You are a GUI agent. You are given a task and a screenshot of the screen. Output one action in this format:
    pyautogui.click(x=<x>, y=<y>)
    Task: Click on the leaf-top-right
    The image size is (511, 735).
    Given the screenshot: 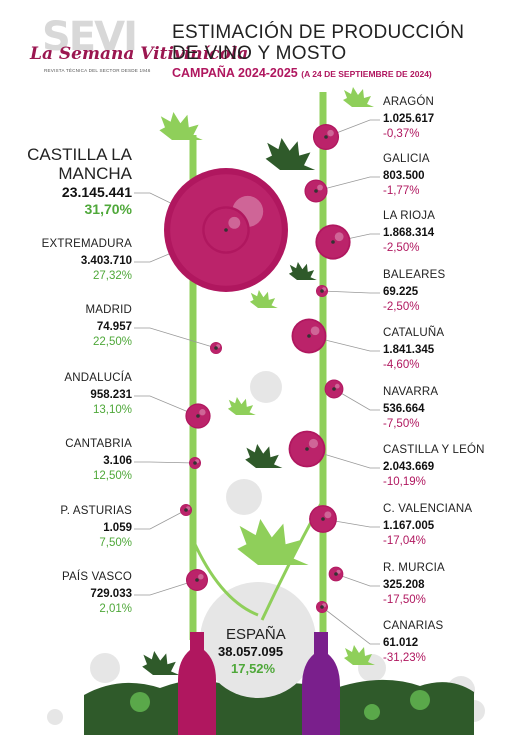 What is the action you would take?
    pyautogui.click(x=358, y=97)
    